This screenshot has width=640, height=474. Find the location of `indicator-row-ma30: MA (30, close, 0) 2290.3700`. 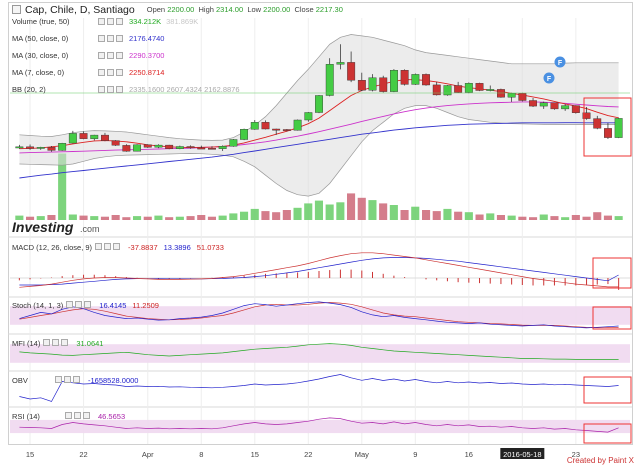

indicator-row-ma30: MA (30, close, 0) 2290.3700 is located at coordinates (88, 55).